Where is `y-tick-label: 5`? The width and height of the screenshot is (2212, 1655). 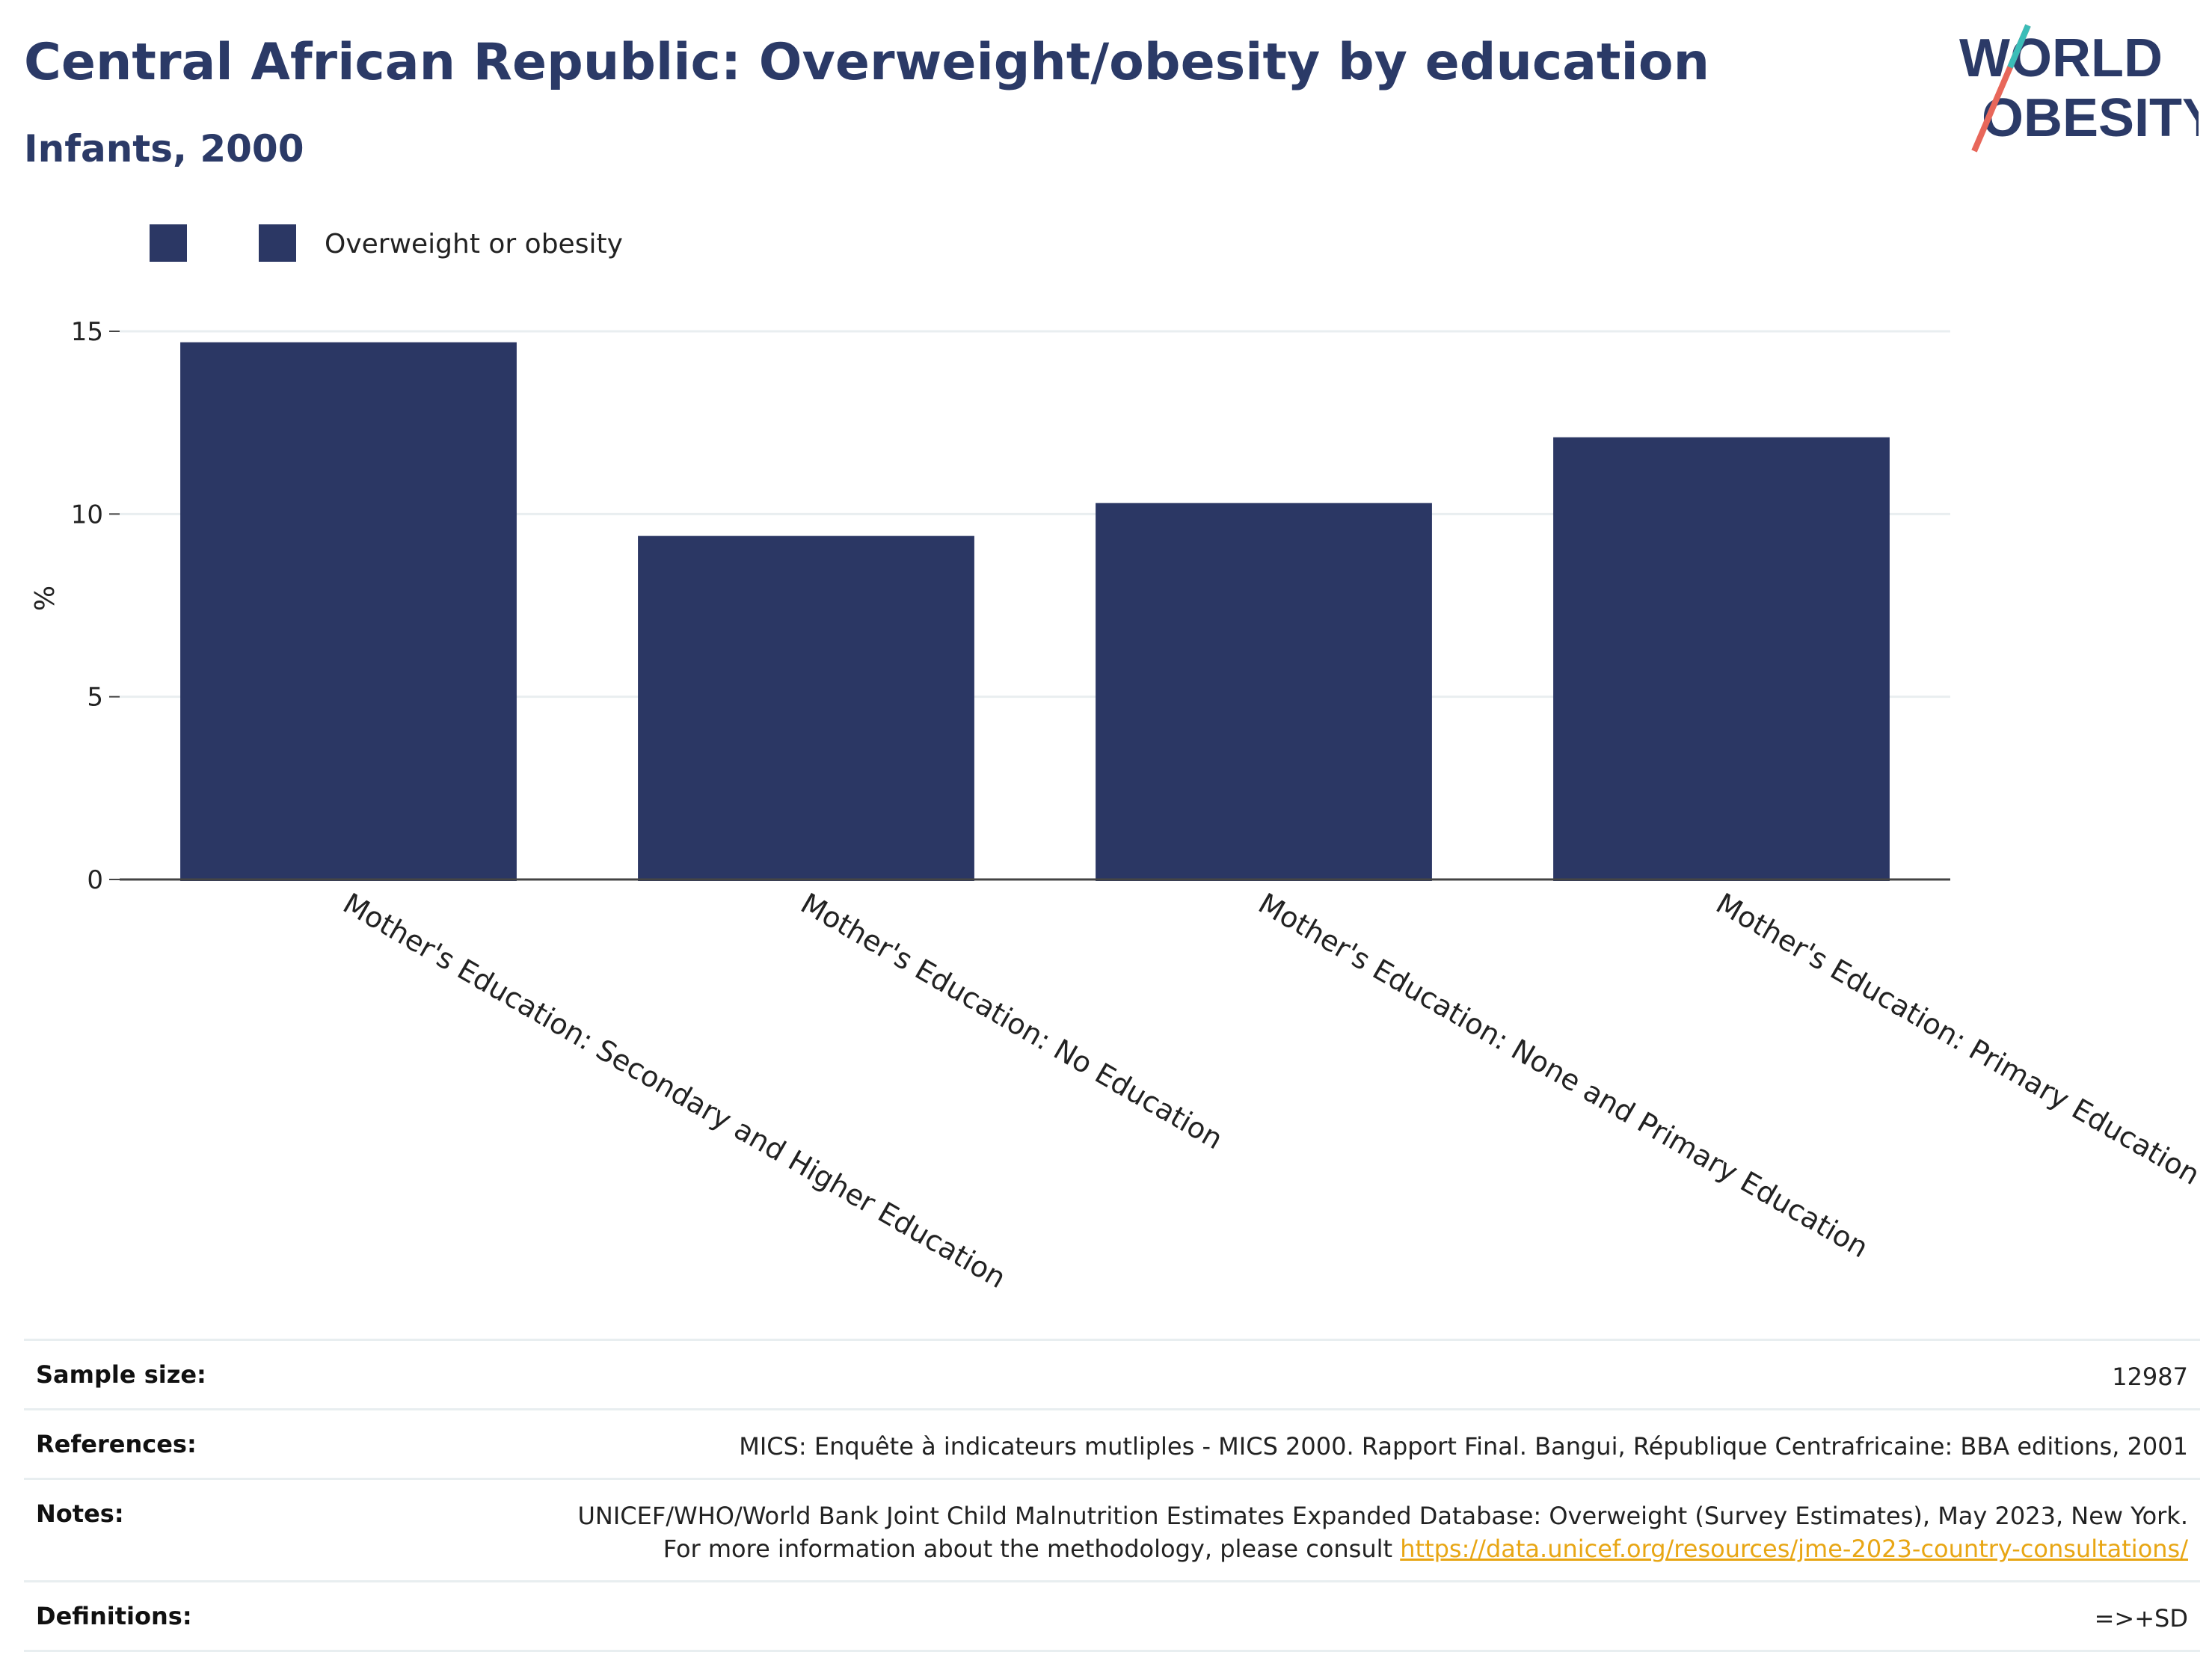 y-tick-label: 5 is located at coordinates (95, 698).